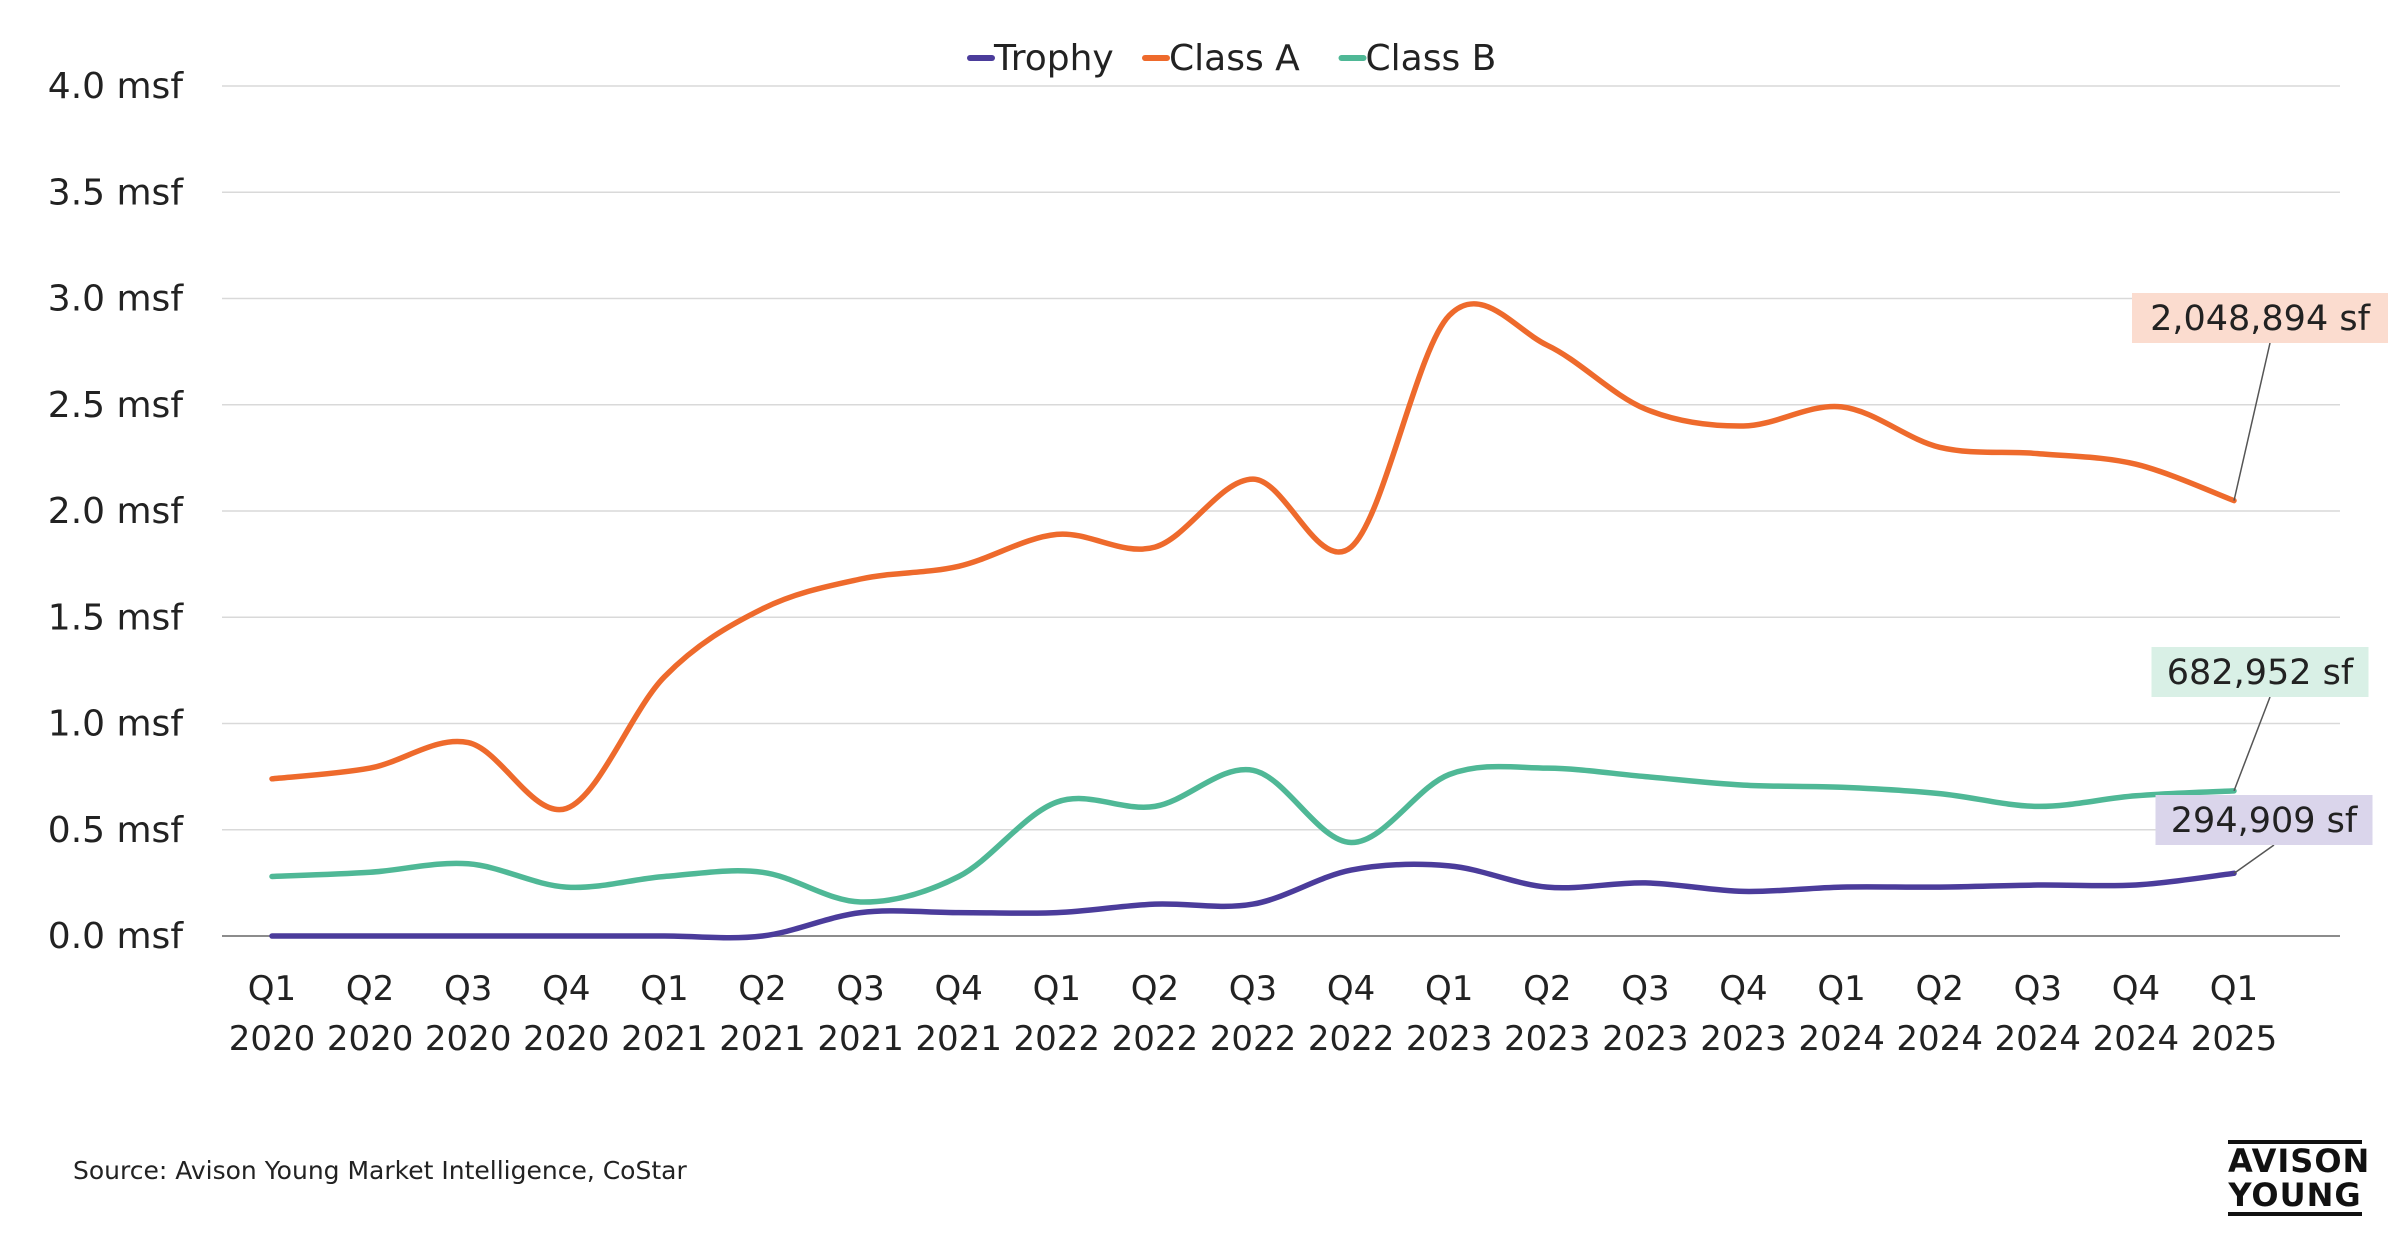  I want to click on callout-box-class-b, so click(2260, 672).